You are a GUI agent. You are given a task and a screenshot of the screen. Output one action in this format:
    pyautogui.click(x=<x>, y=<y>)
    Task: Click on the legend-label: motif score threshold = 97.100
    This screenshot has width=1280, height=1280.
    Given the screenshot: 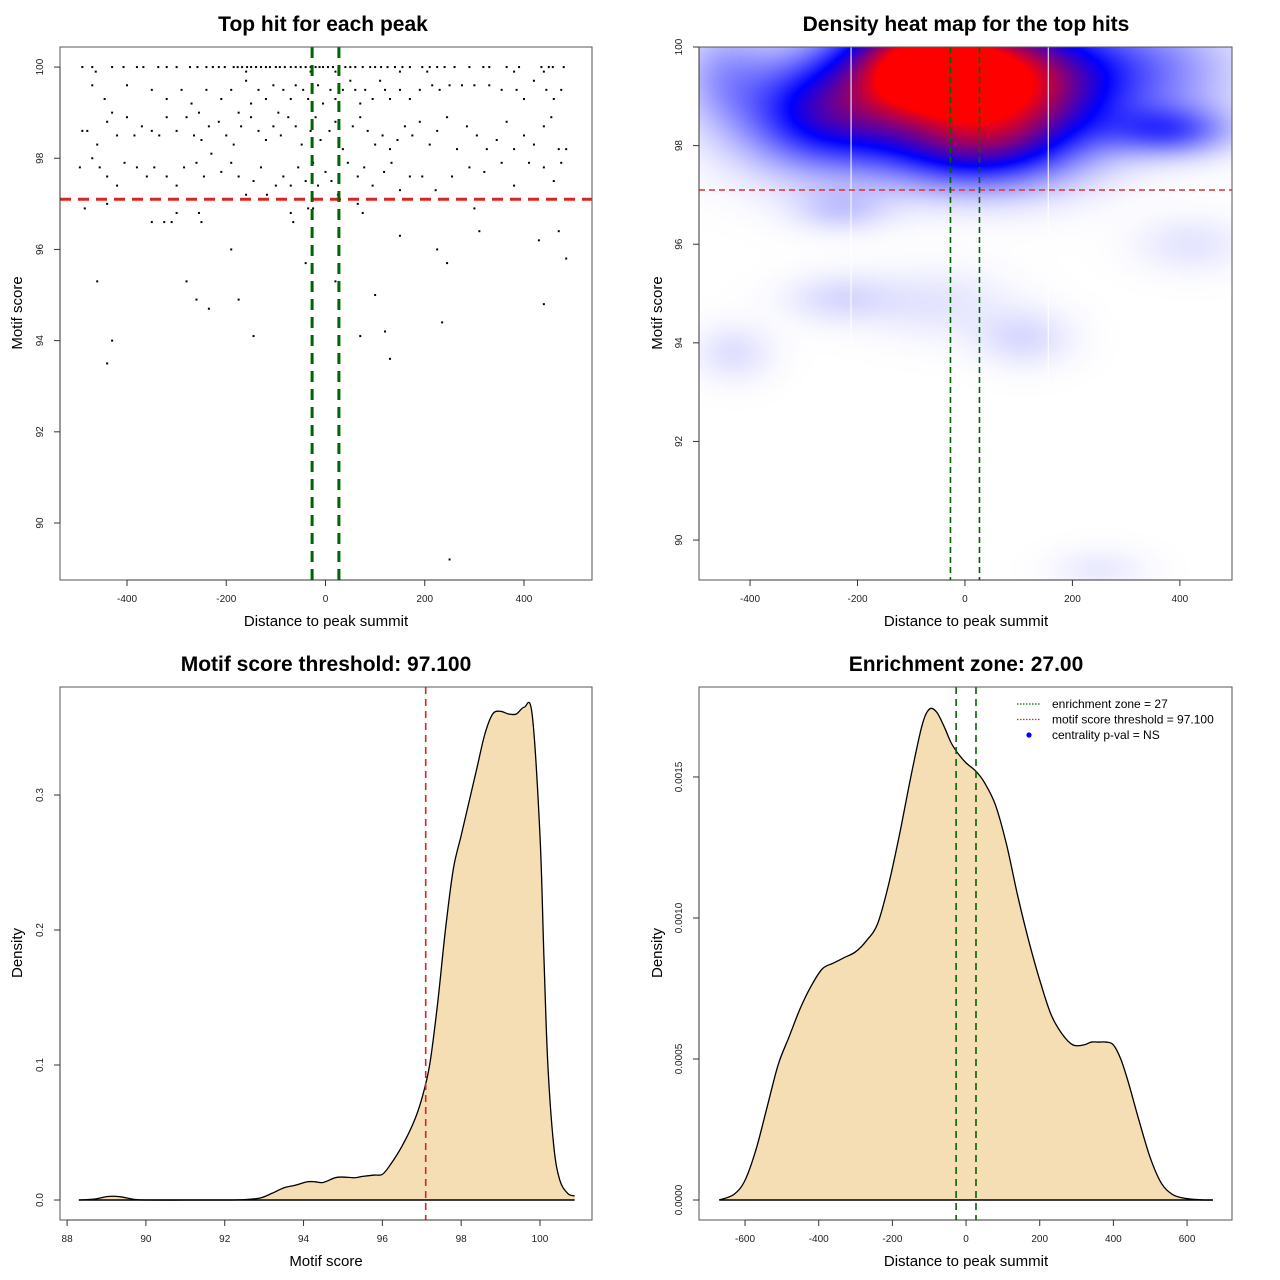 What is the action you would take?
    pyautogui.click(x=1133, y=720)
    